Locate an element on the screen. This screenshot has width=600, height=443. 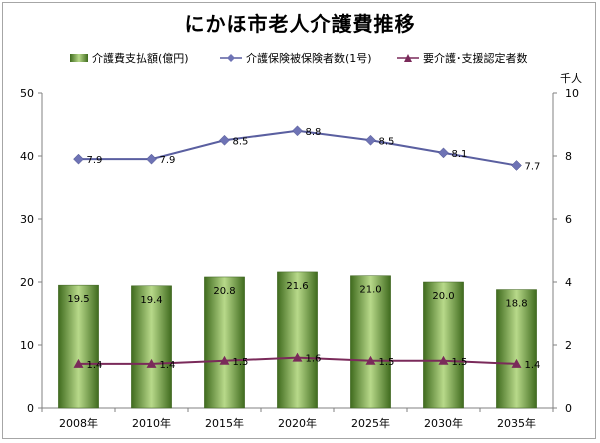
x-tick-label: 2020年 is located at coordinates (297, 423).